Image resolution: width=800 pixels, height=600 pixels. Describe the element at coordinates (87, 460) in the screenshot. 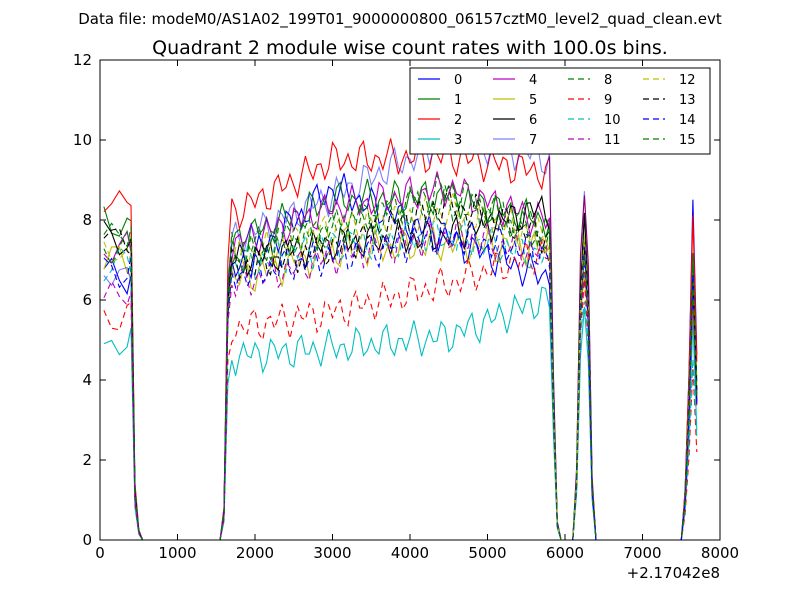

I see `y-tick-label: 2` at that location.